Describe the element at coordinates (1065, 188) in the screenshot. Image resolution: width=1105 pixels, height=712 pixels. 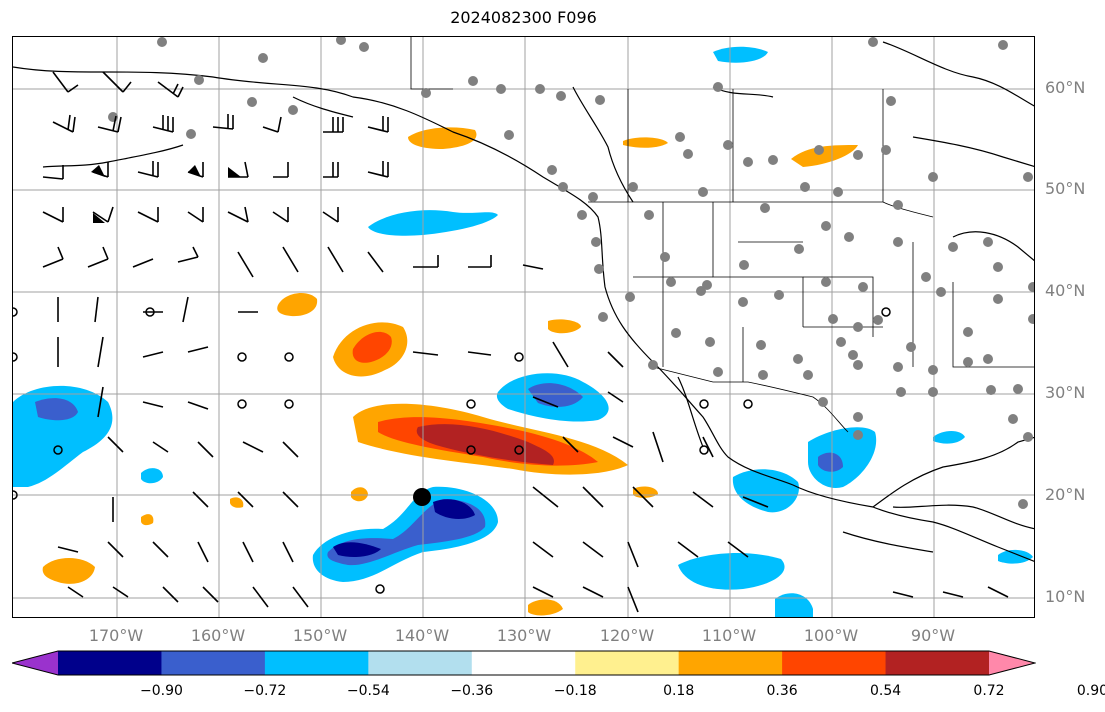
I see `lat-label-50: 50°N` at that location.